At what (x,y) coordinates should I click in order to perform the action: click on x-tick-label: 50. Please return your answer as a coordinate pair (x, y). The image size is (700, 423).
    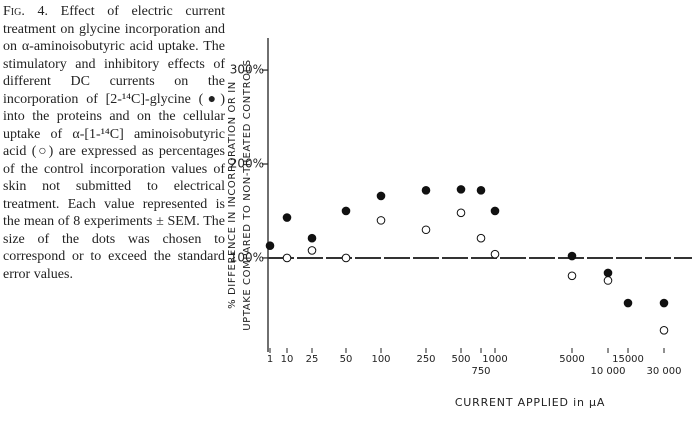
    Looking at the image, I should click on (346, 359).